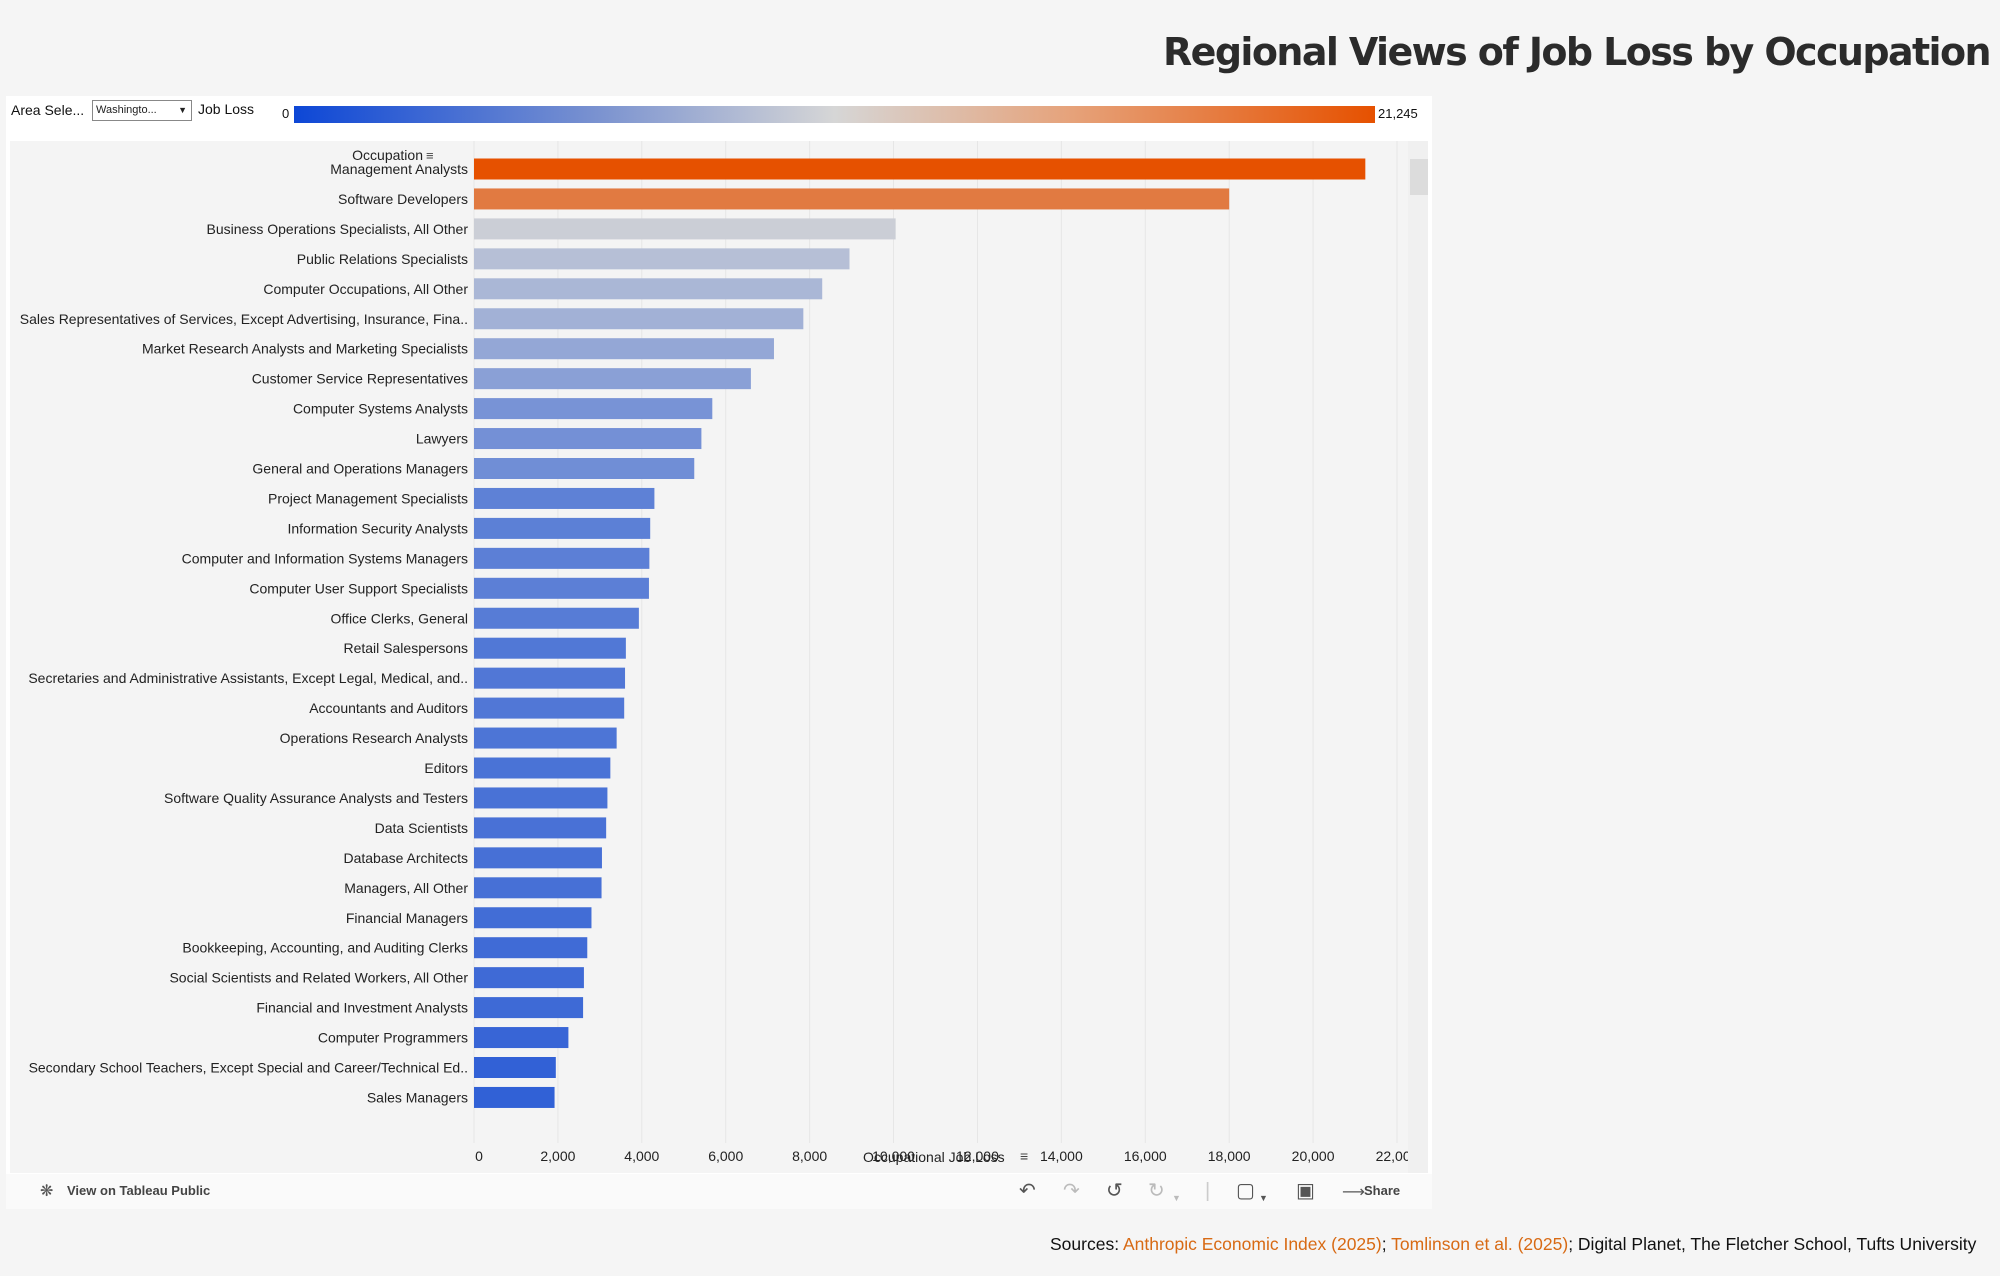 Image resolution: width=2000 pixels, height=1276 pixels. What do you see at coordinates (977, 1156) in the screenshot?
I see `x-tick-label: 12,000` at bounding box center [977, 1156].